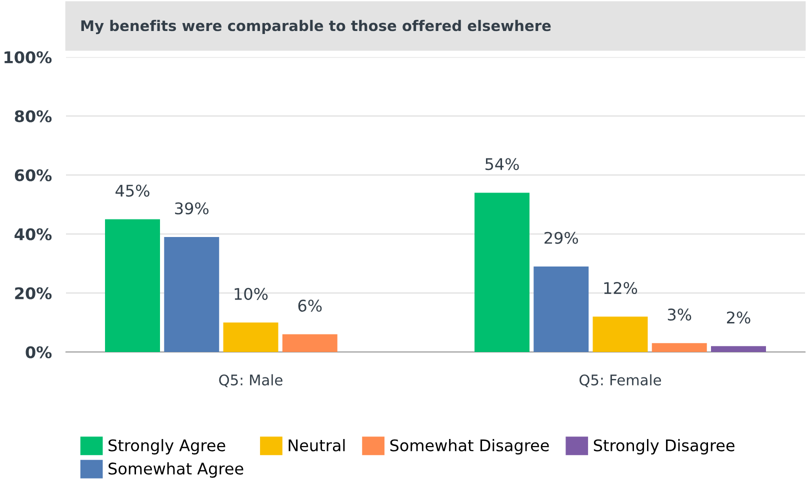 This screenshot has width=810, height=491. What do you see at coordinates (33, 293) in the screenshot?
I see `y-tick-label: 20%` at bounding box center [33, 293].